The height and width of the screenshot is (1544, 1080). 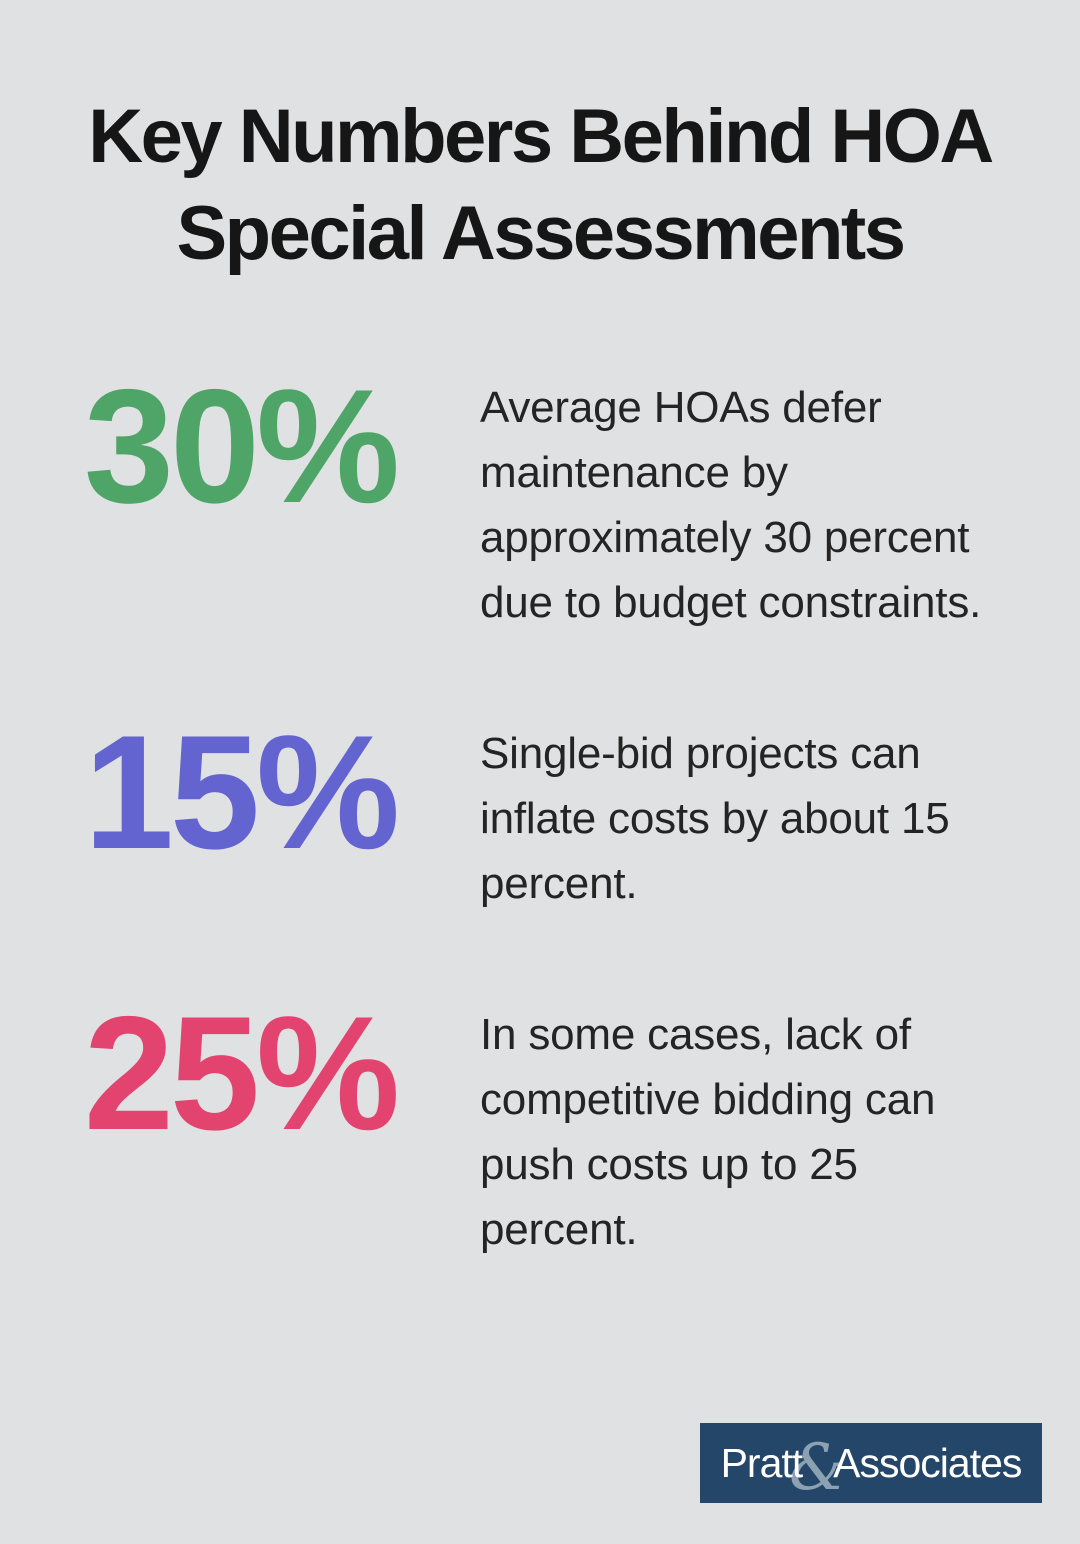 I want to click on brand-name-left: Pratt, so click(x=762, y=1462).